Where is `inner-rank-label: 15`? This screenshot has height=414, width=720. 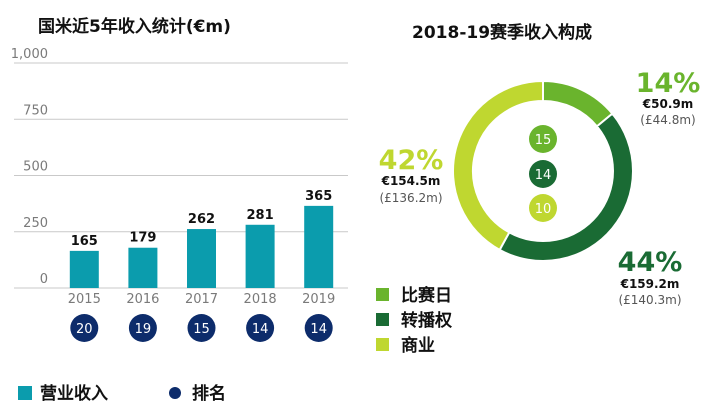
inner-rank-label: 15 is located at coordinates (543, 140).